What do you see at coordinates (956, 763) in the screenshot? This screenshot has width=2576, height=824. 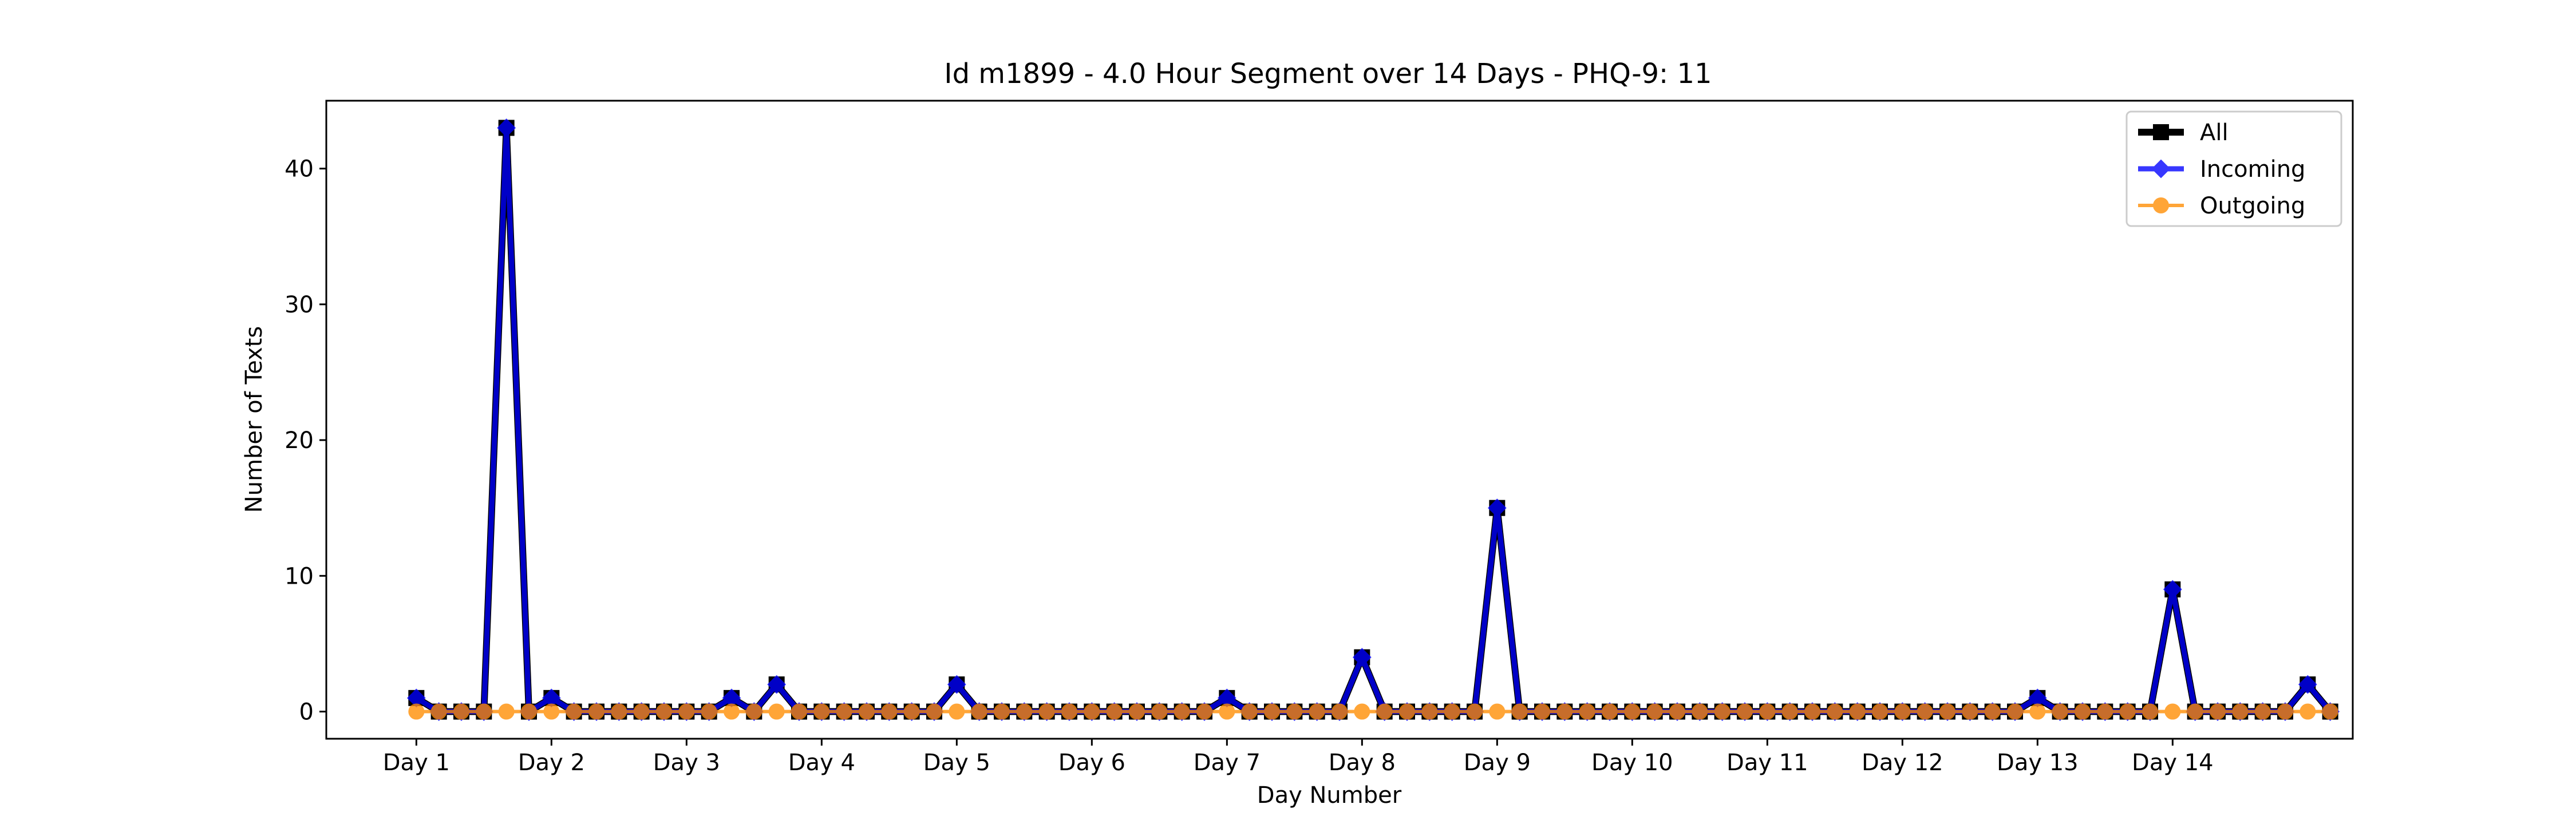 I see `x-tick-label: Day 5` at bounding box center [956, 763].